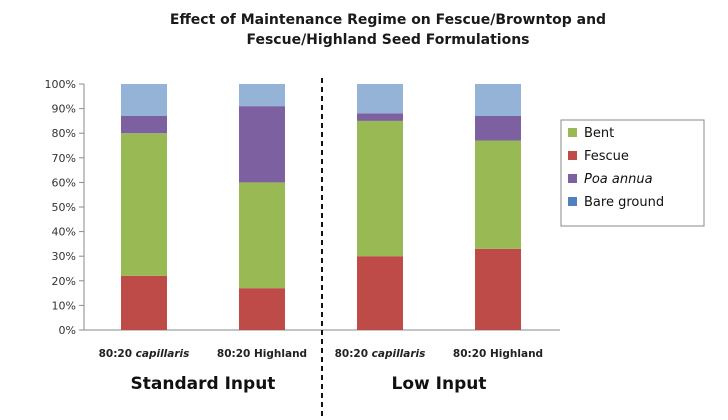 The height and width of the screenshot is (420, 728). I want to click on y-tick-label: 0%, so click(67, 330).